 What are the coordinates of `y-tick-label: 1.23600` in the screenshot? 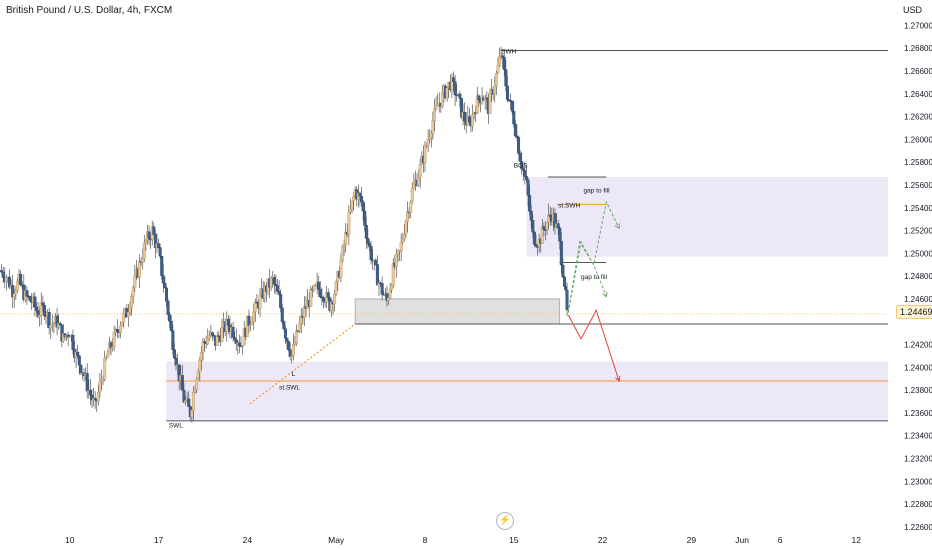 It's located at (918, 413).